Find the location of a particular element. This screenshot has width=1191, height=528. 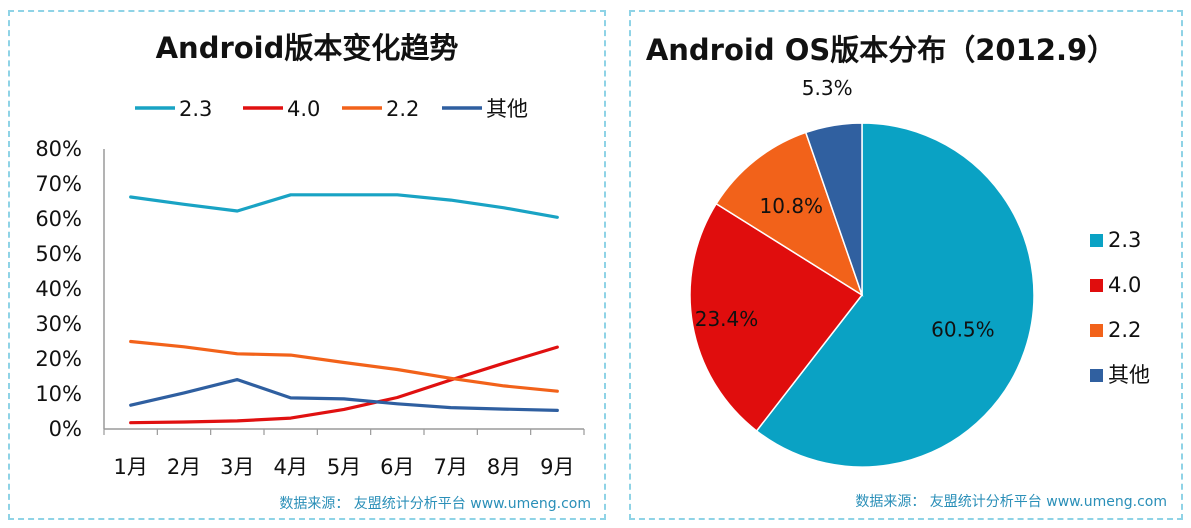

line-chart-legend: 2.3 4.0 2.2 其他 is located at coordinates (331, 109).